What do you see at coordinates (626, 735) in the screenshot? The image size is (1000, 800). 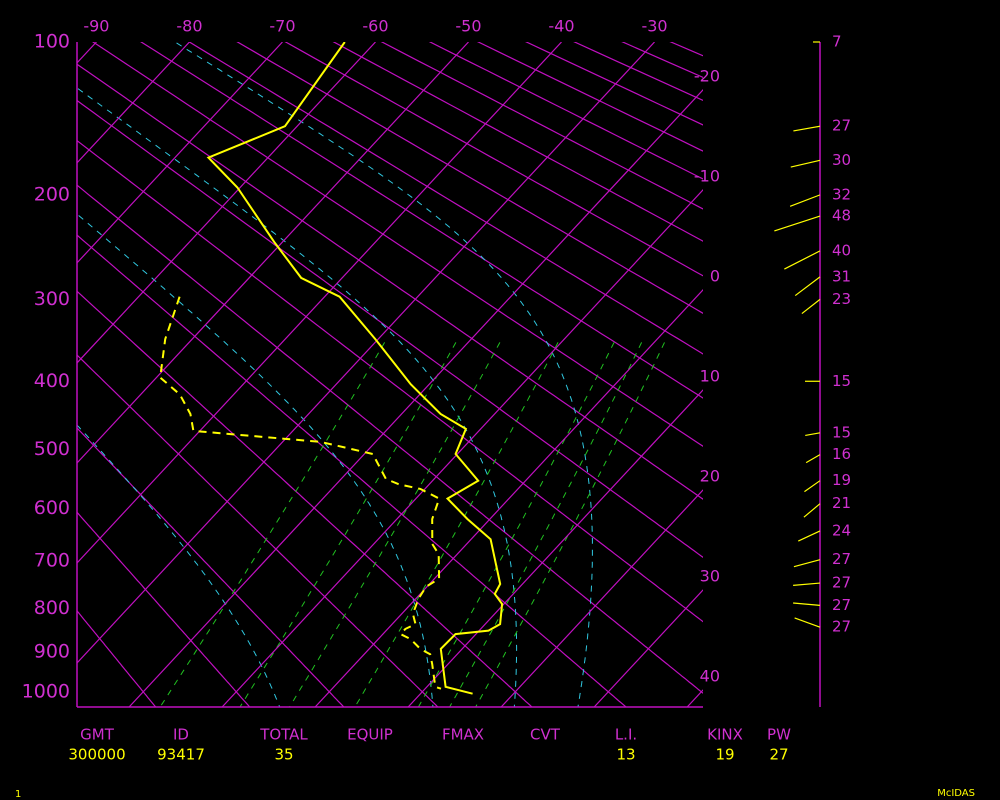 I see `index-header: L.I.` at bounding box center [626, 735].